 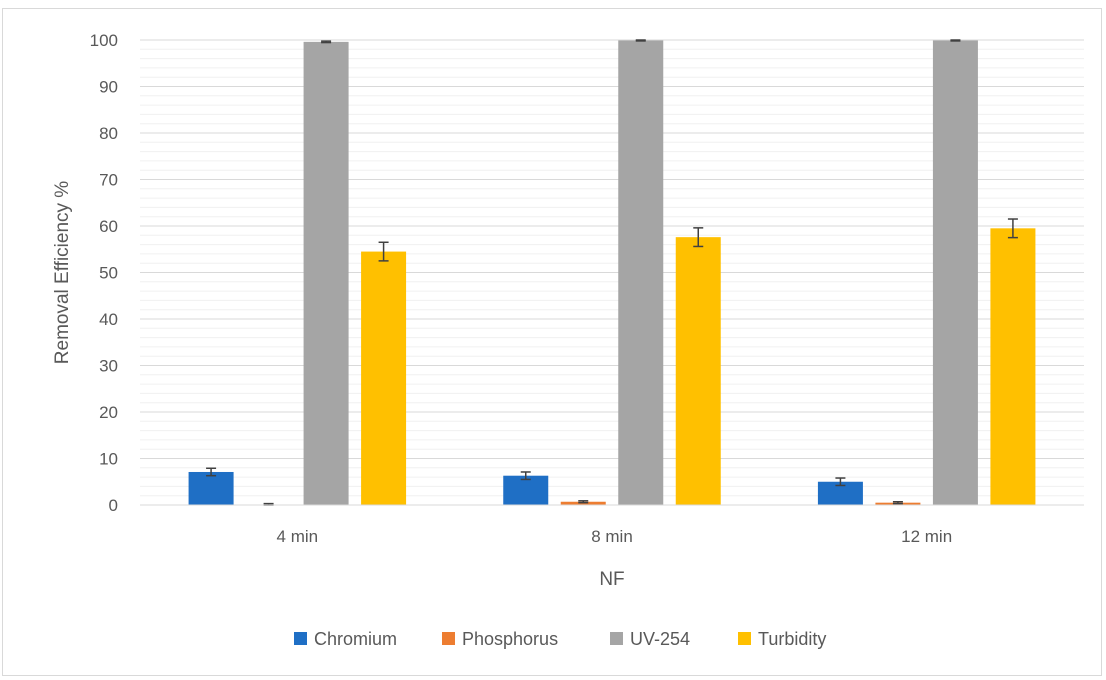 I want to click on x-axis-title: NF, so click(x=611, y=579).